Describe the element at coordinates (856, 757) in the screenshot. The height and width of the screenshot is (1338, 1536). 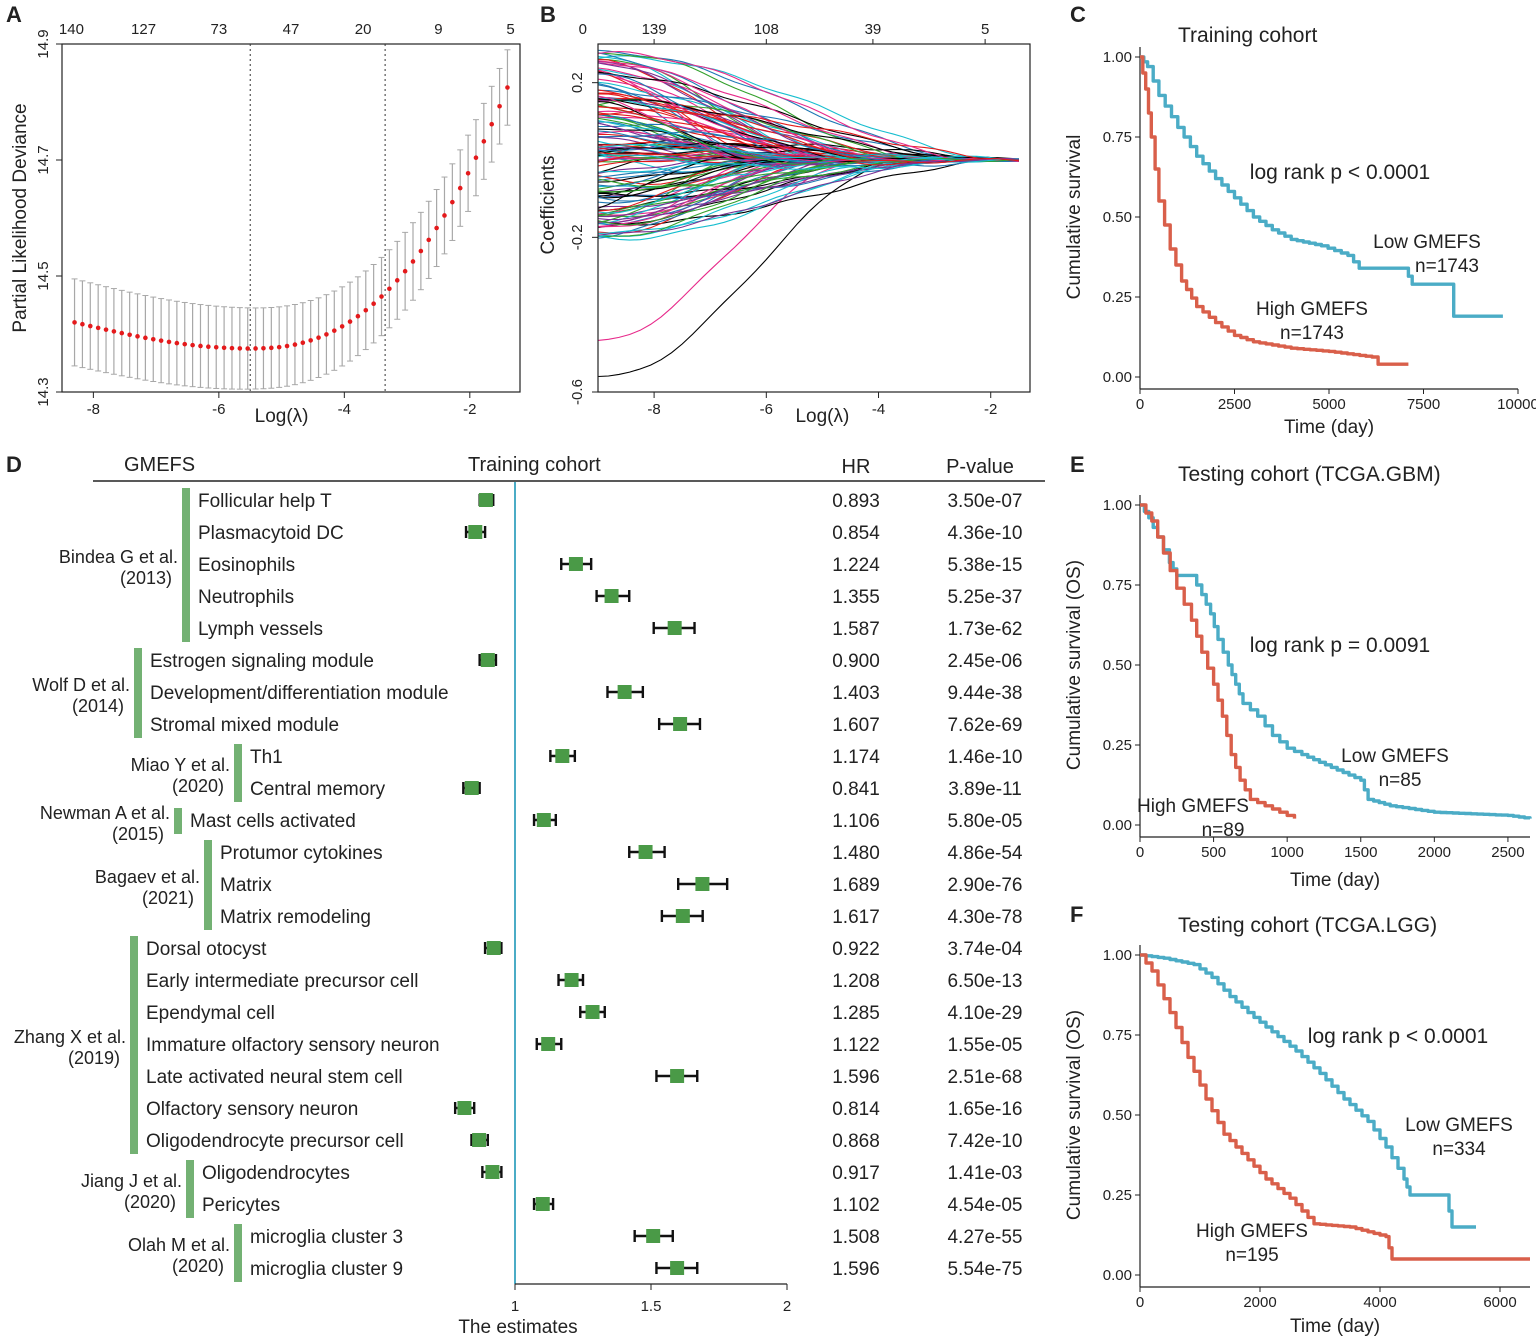
I see `hr-value: 1.174` at that location.